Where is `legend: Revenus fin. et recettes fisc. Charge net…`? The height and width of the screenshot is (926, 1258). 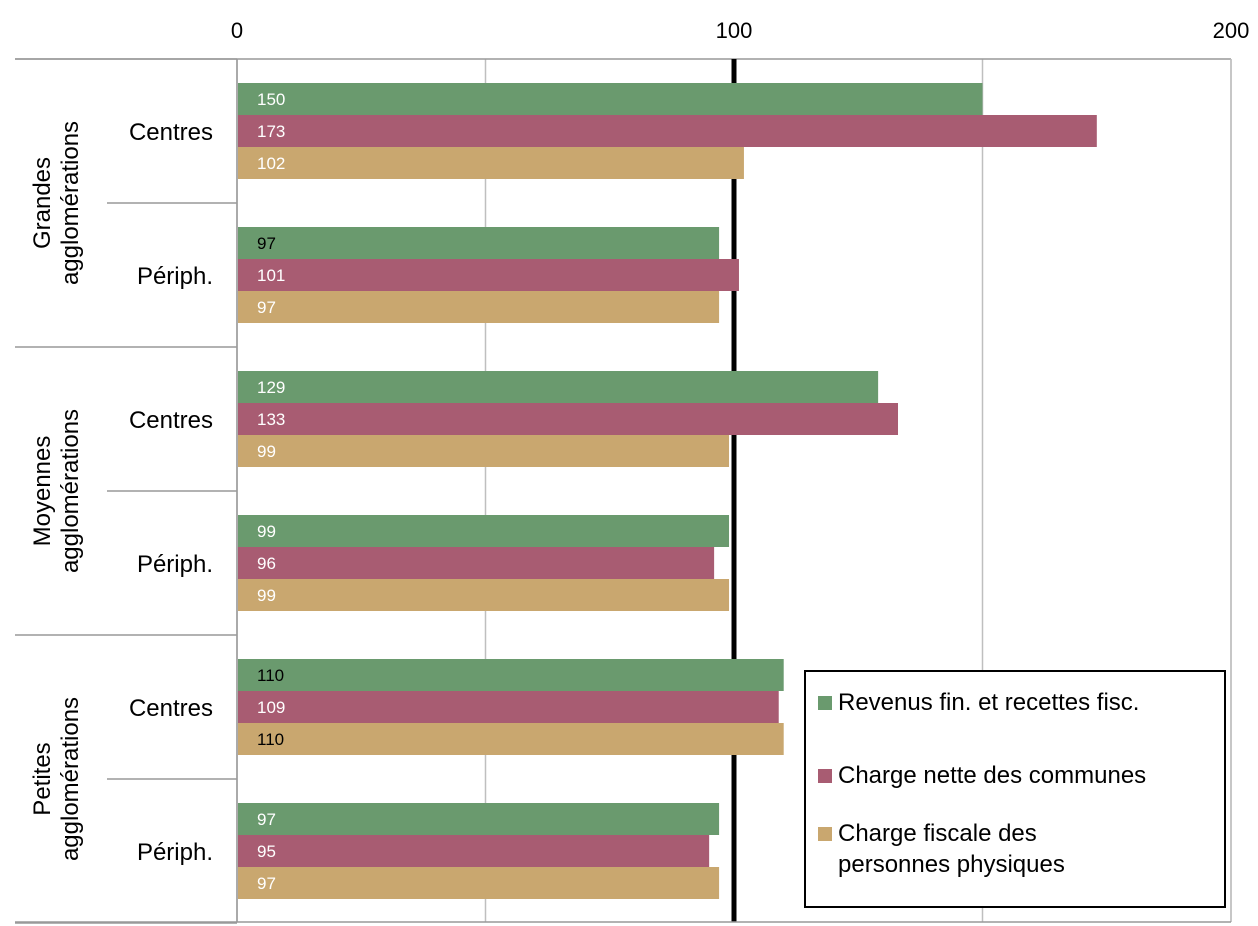
legend: Revenus fin. et recettes fisc. Charge net… is located at coordinates (1015, 789).